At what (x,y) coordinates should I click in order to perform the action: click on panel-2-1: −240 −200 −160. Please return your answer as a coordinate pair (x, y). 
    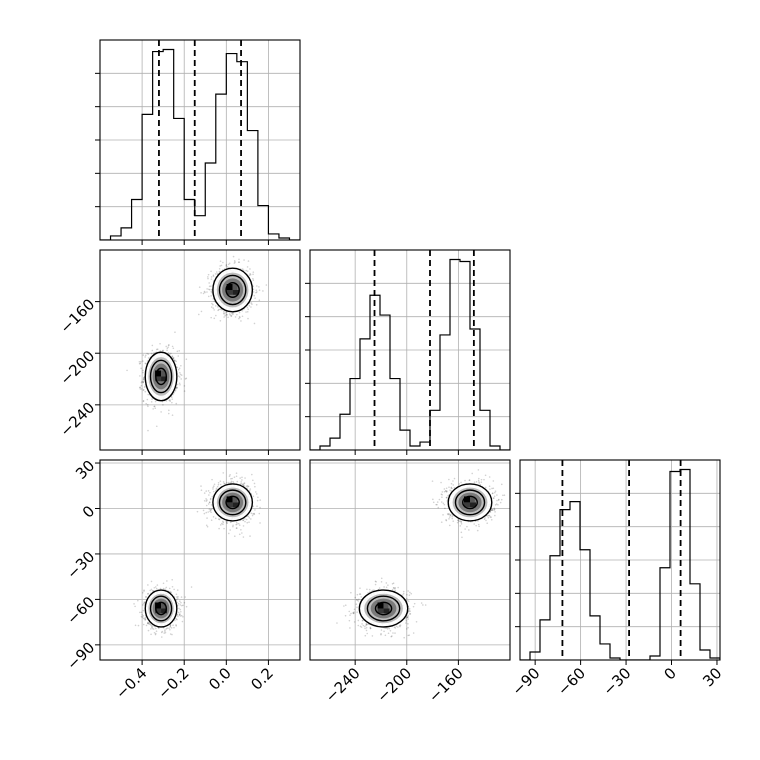
    Looking at the image, I should click on (410, 582).